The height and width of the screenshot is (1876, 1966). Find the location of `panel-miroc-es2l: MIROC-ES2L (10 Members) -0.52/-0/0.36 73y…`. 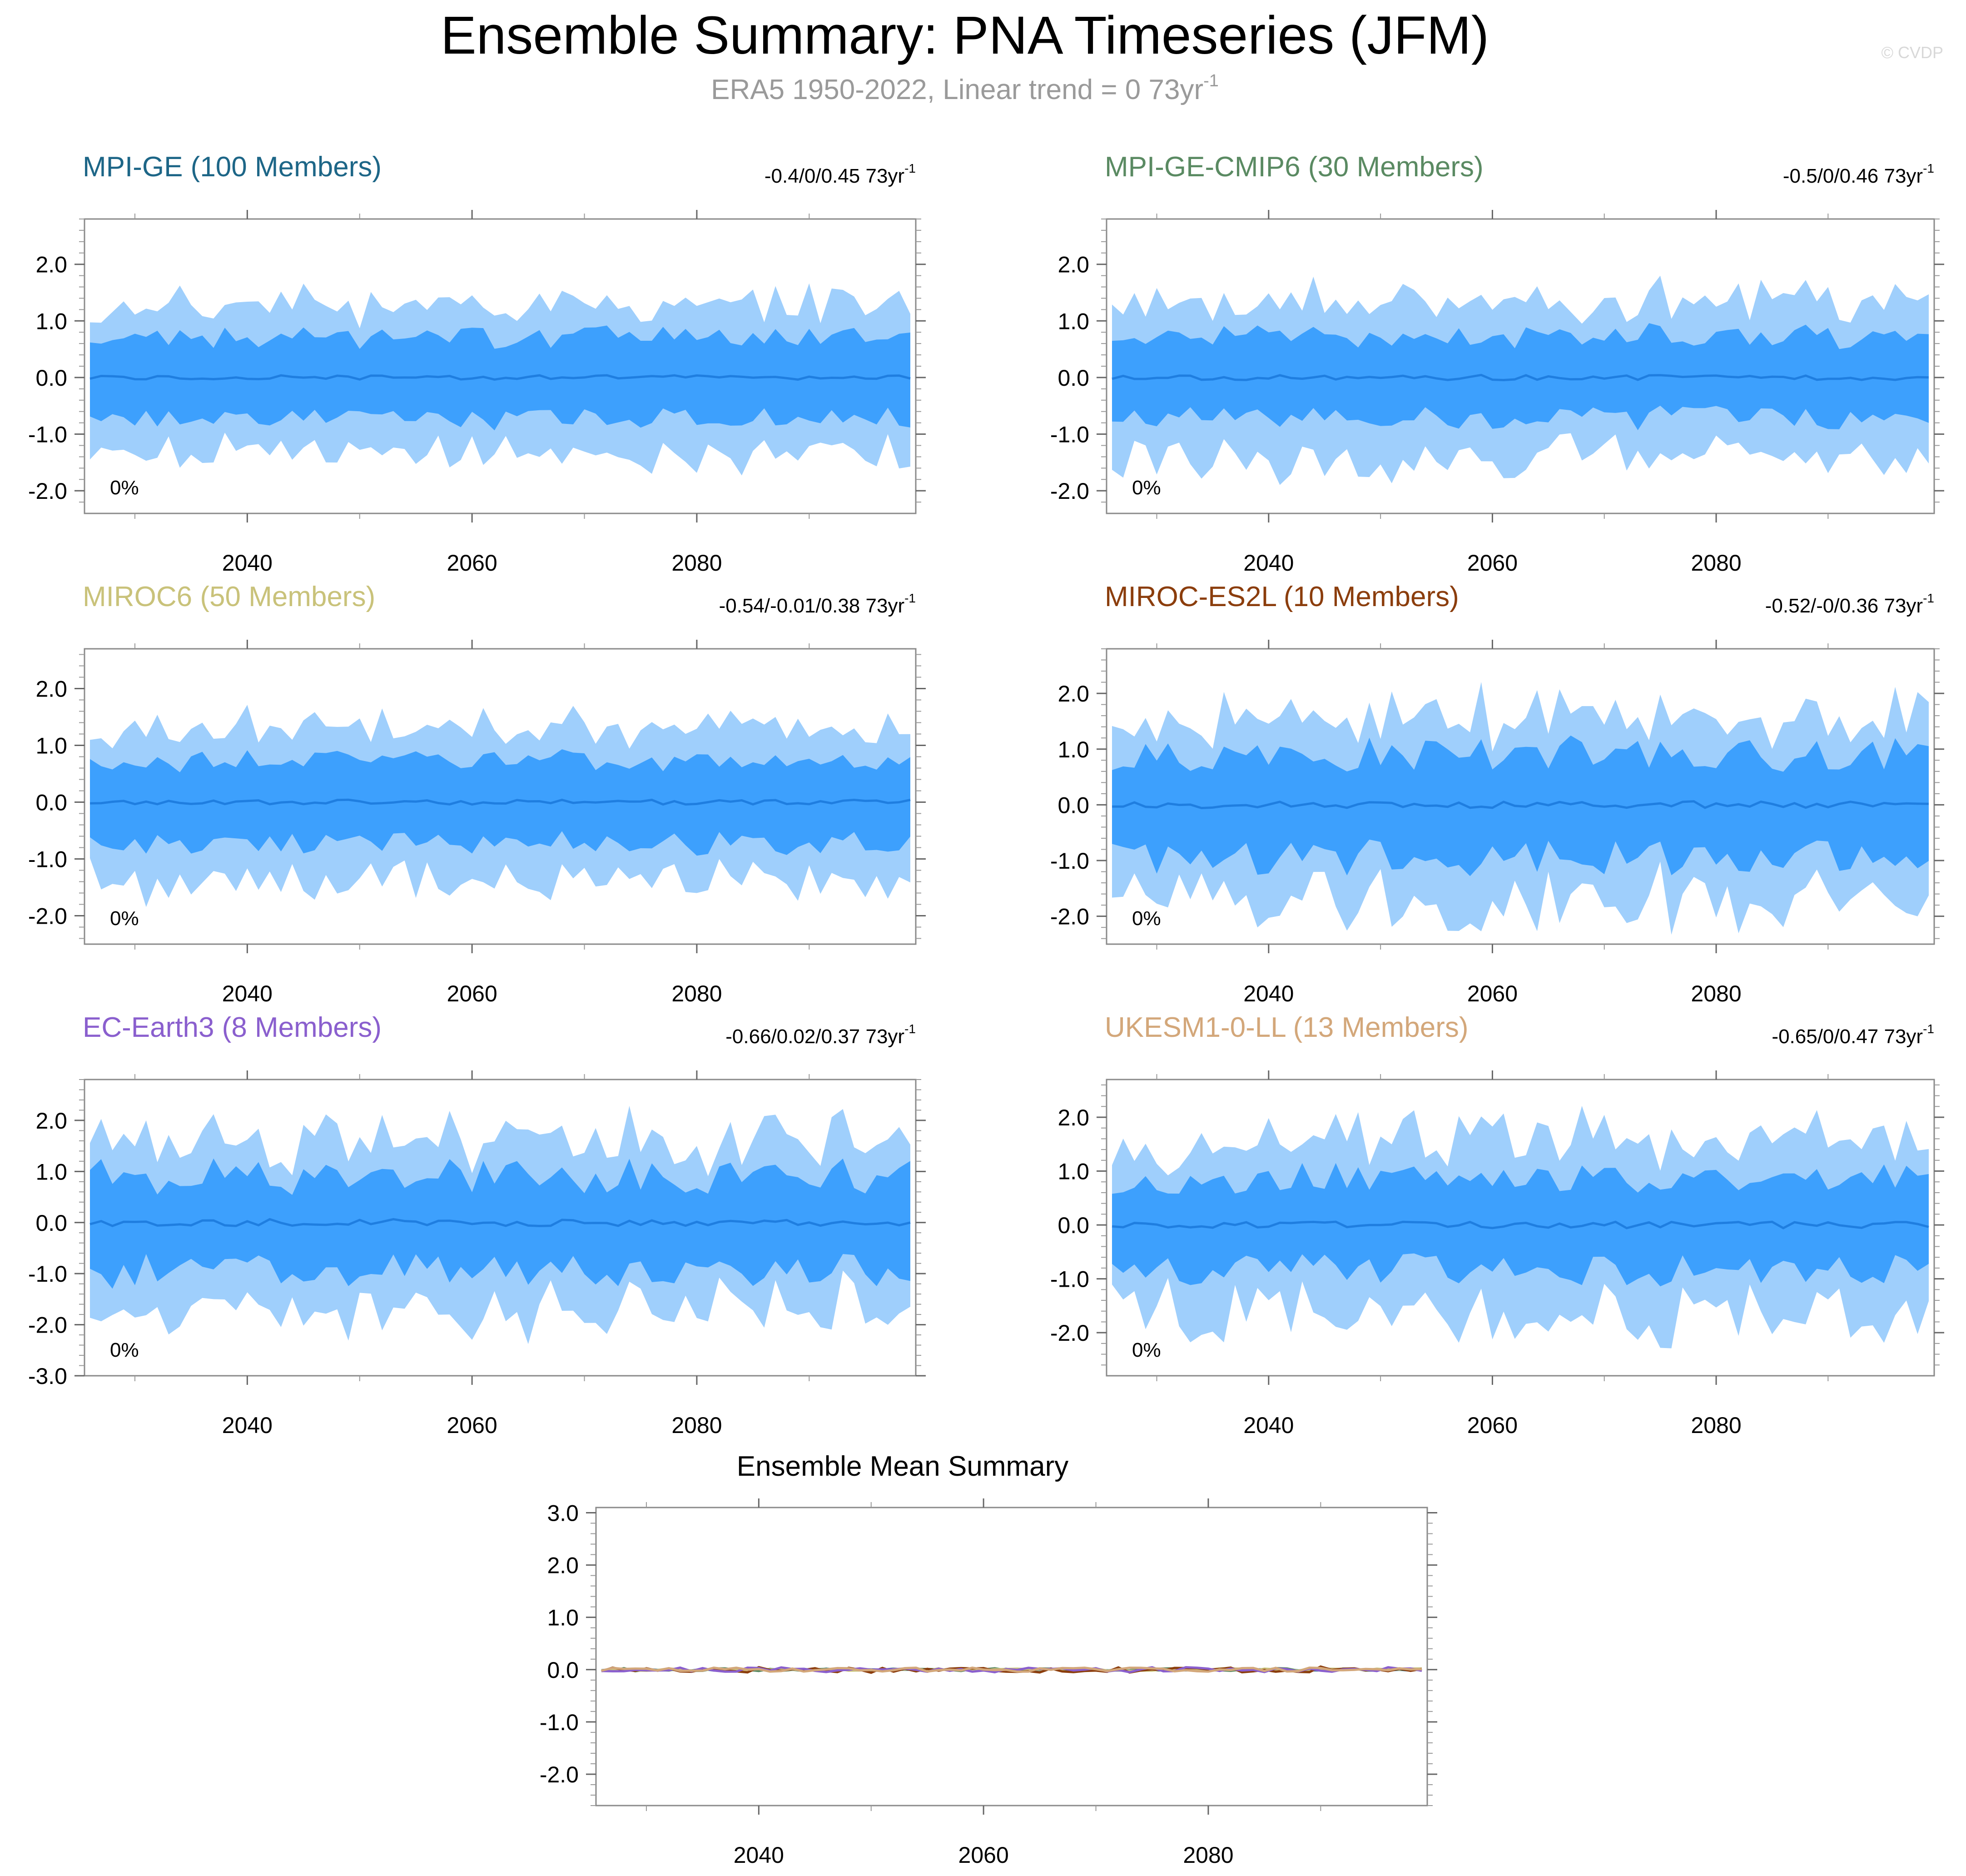

panel-miroc-es2l: MIROC-ES2L (10 Members) -0.52/-0/0.36 73y… is located at coordinates (1497, 794).